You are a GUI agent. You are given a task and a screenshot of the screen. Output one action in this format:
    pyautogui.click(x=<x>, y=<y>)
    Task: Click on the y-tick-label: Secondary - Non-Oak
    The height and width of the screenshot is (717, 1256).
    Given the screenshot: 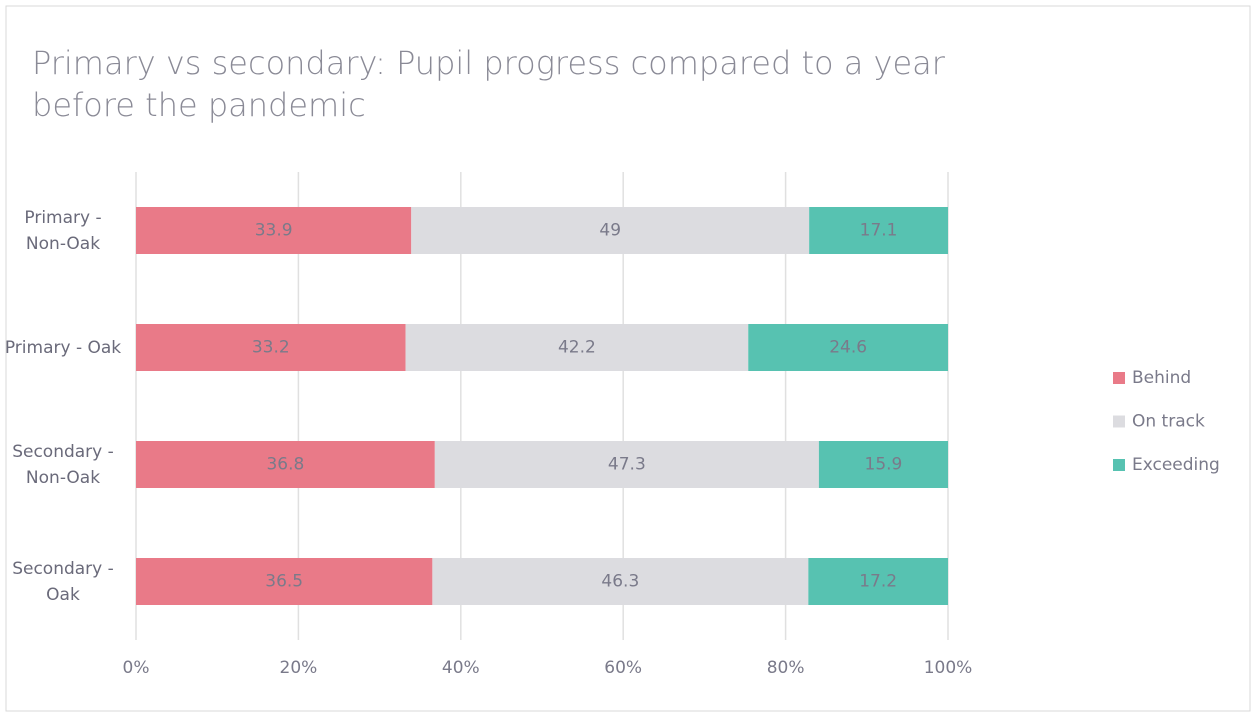 What is the action you would take?
    pyautogui.click(x=63, y=464)
    